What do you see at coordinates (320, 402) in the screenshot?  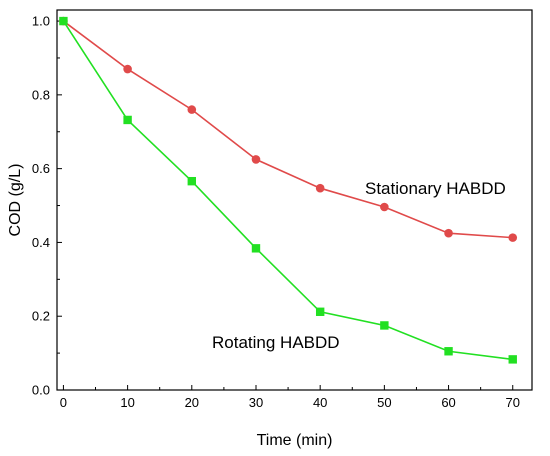 I see `x-tick-label: 40` at bounding box center [320, 402].